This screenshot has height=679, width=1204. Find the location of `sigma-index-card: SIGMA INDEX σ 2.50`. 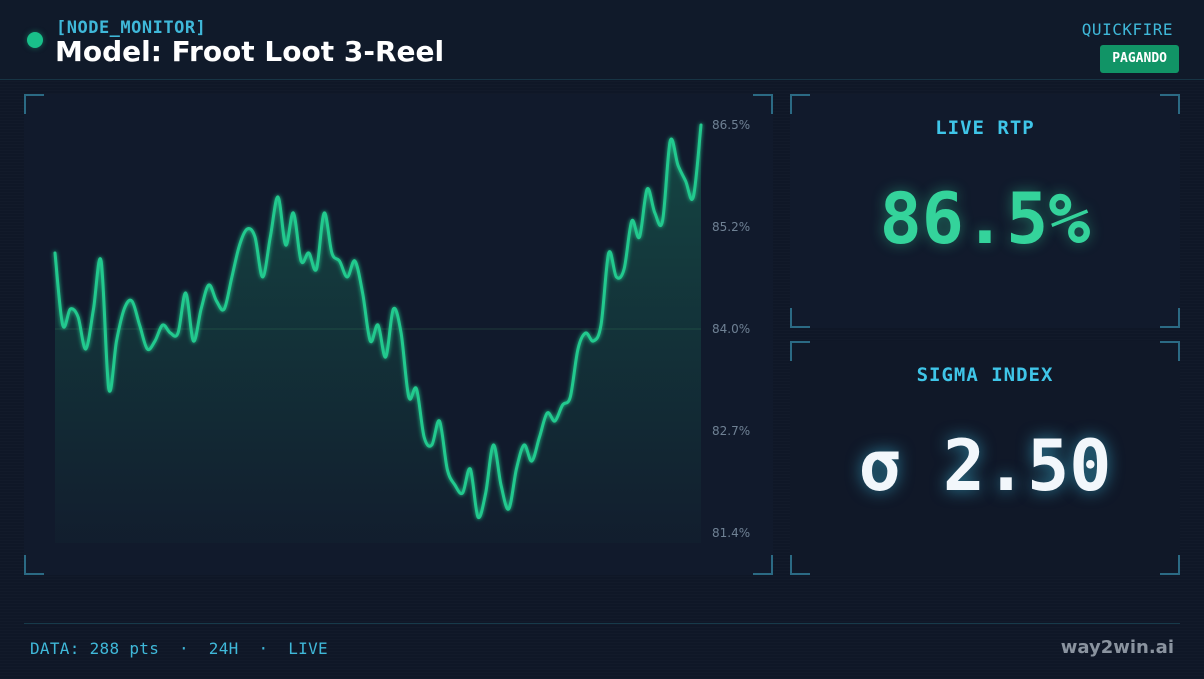

sigma-index-card: SIGMA INDEX σ 2.50 is located at coordinates (985, 458).